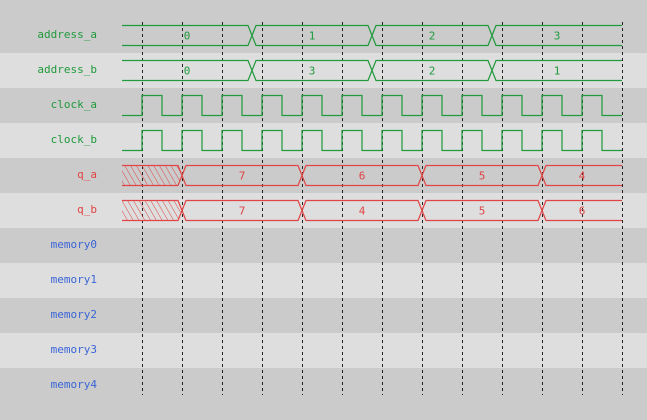 Image resolution: width=647 pixels, height=420 pixels. I want to click on signal-row-clock_a: clock_a, so click(323, 105).